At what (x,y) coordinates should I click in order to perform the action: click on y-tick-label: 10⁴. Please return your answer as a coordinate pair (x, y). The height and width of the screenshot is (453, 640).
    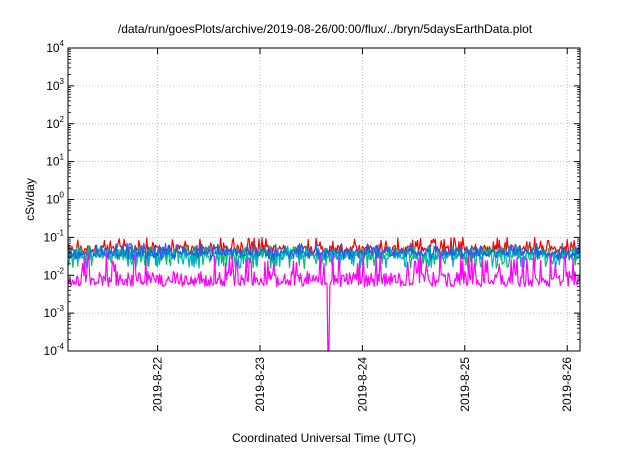
    Looking at the image, I should click on (55, 47).